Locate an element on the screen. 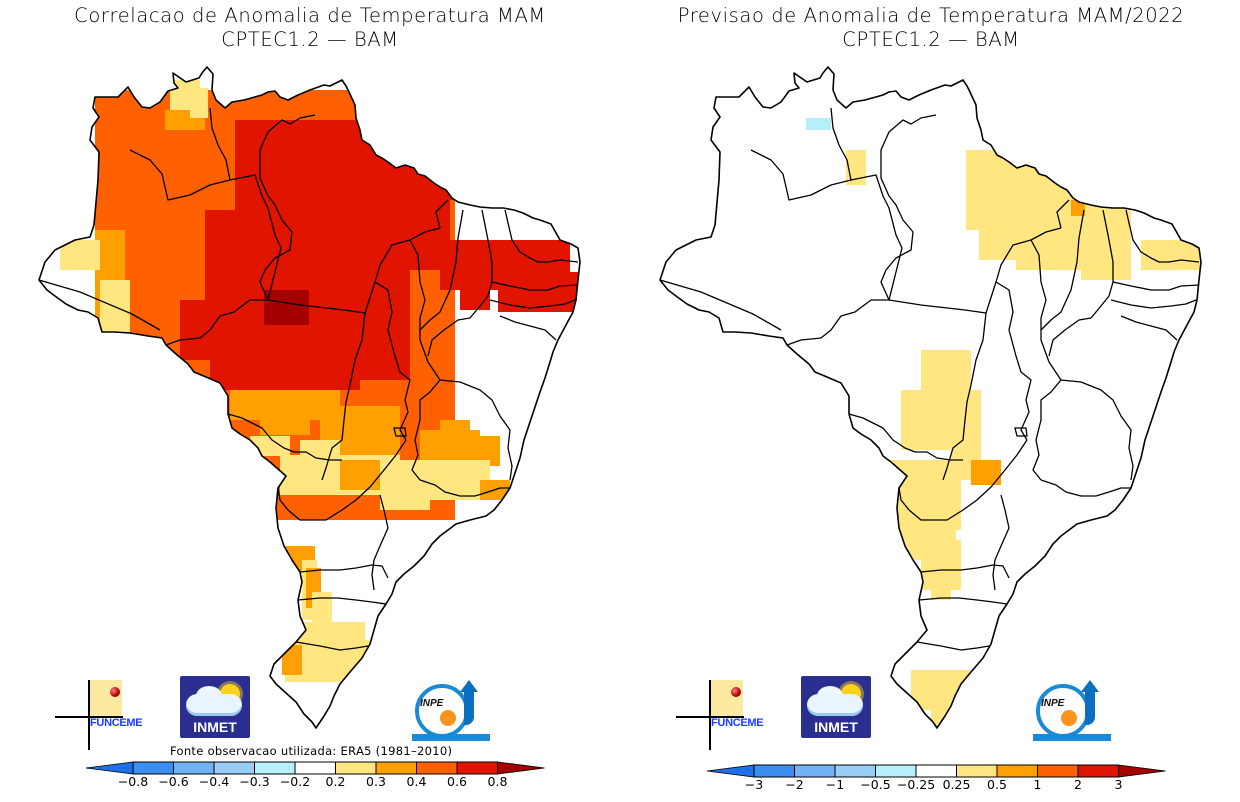  colorbar-tick-label: −0.6 is located at coordinates (173, 781).